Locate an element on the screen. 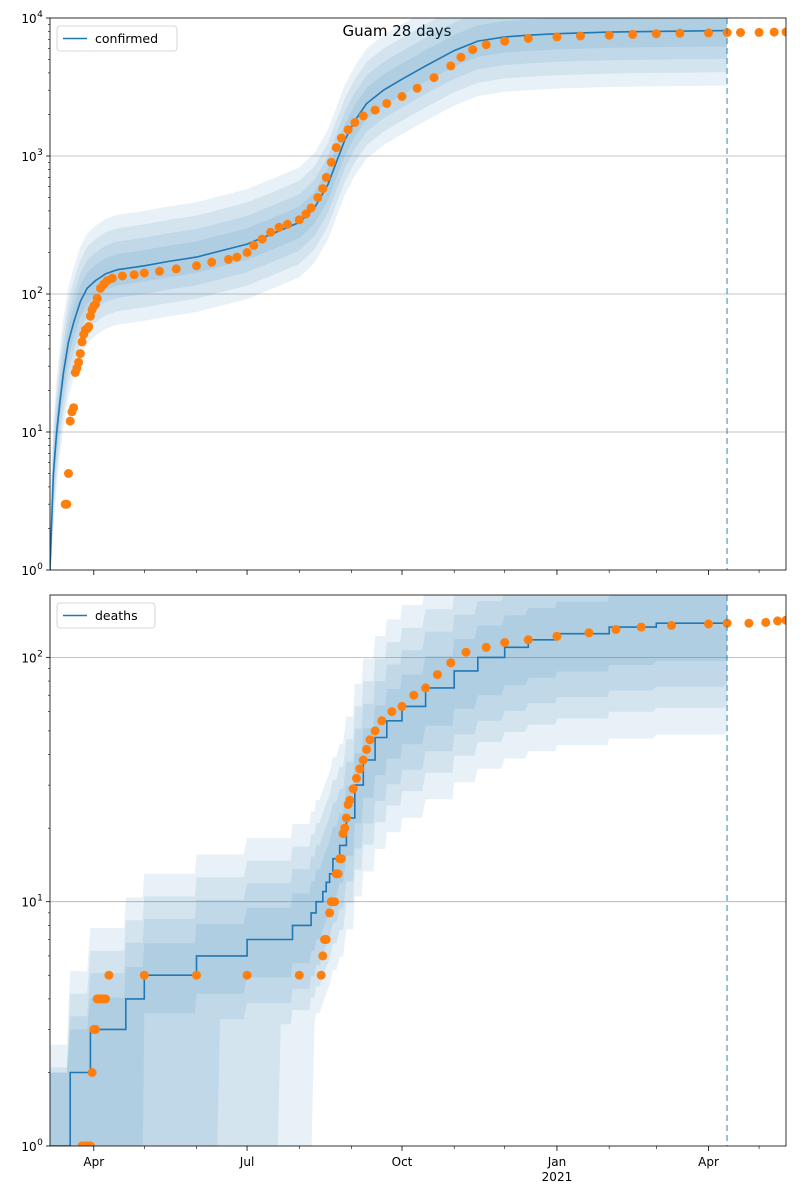  legend: deaths is located at coordinates (106, 615).